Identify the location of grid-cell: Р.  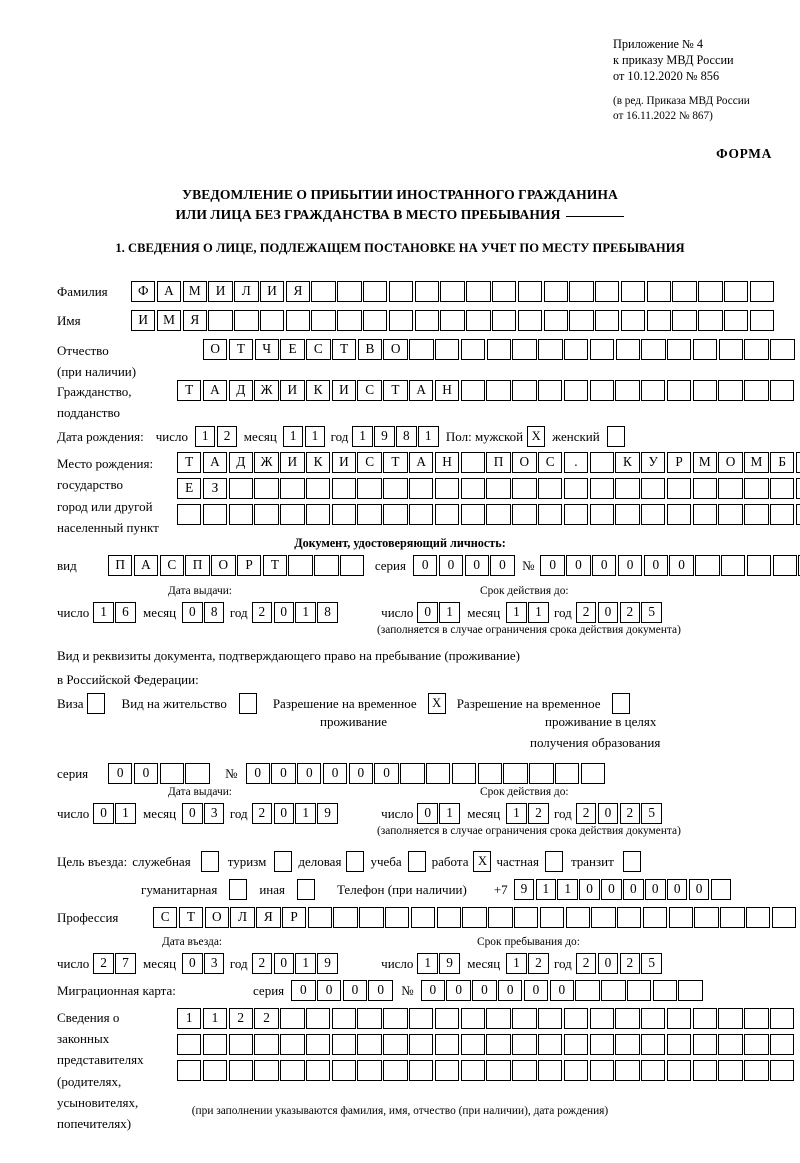
(679, 462).